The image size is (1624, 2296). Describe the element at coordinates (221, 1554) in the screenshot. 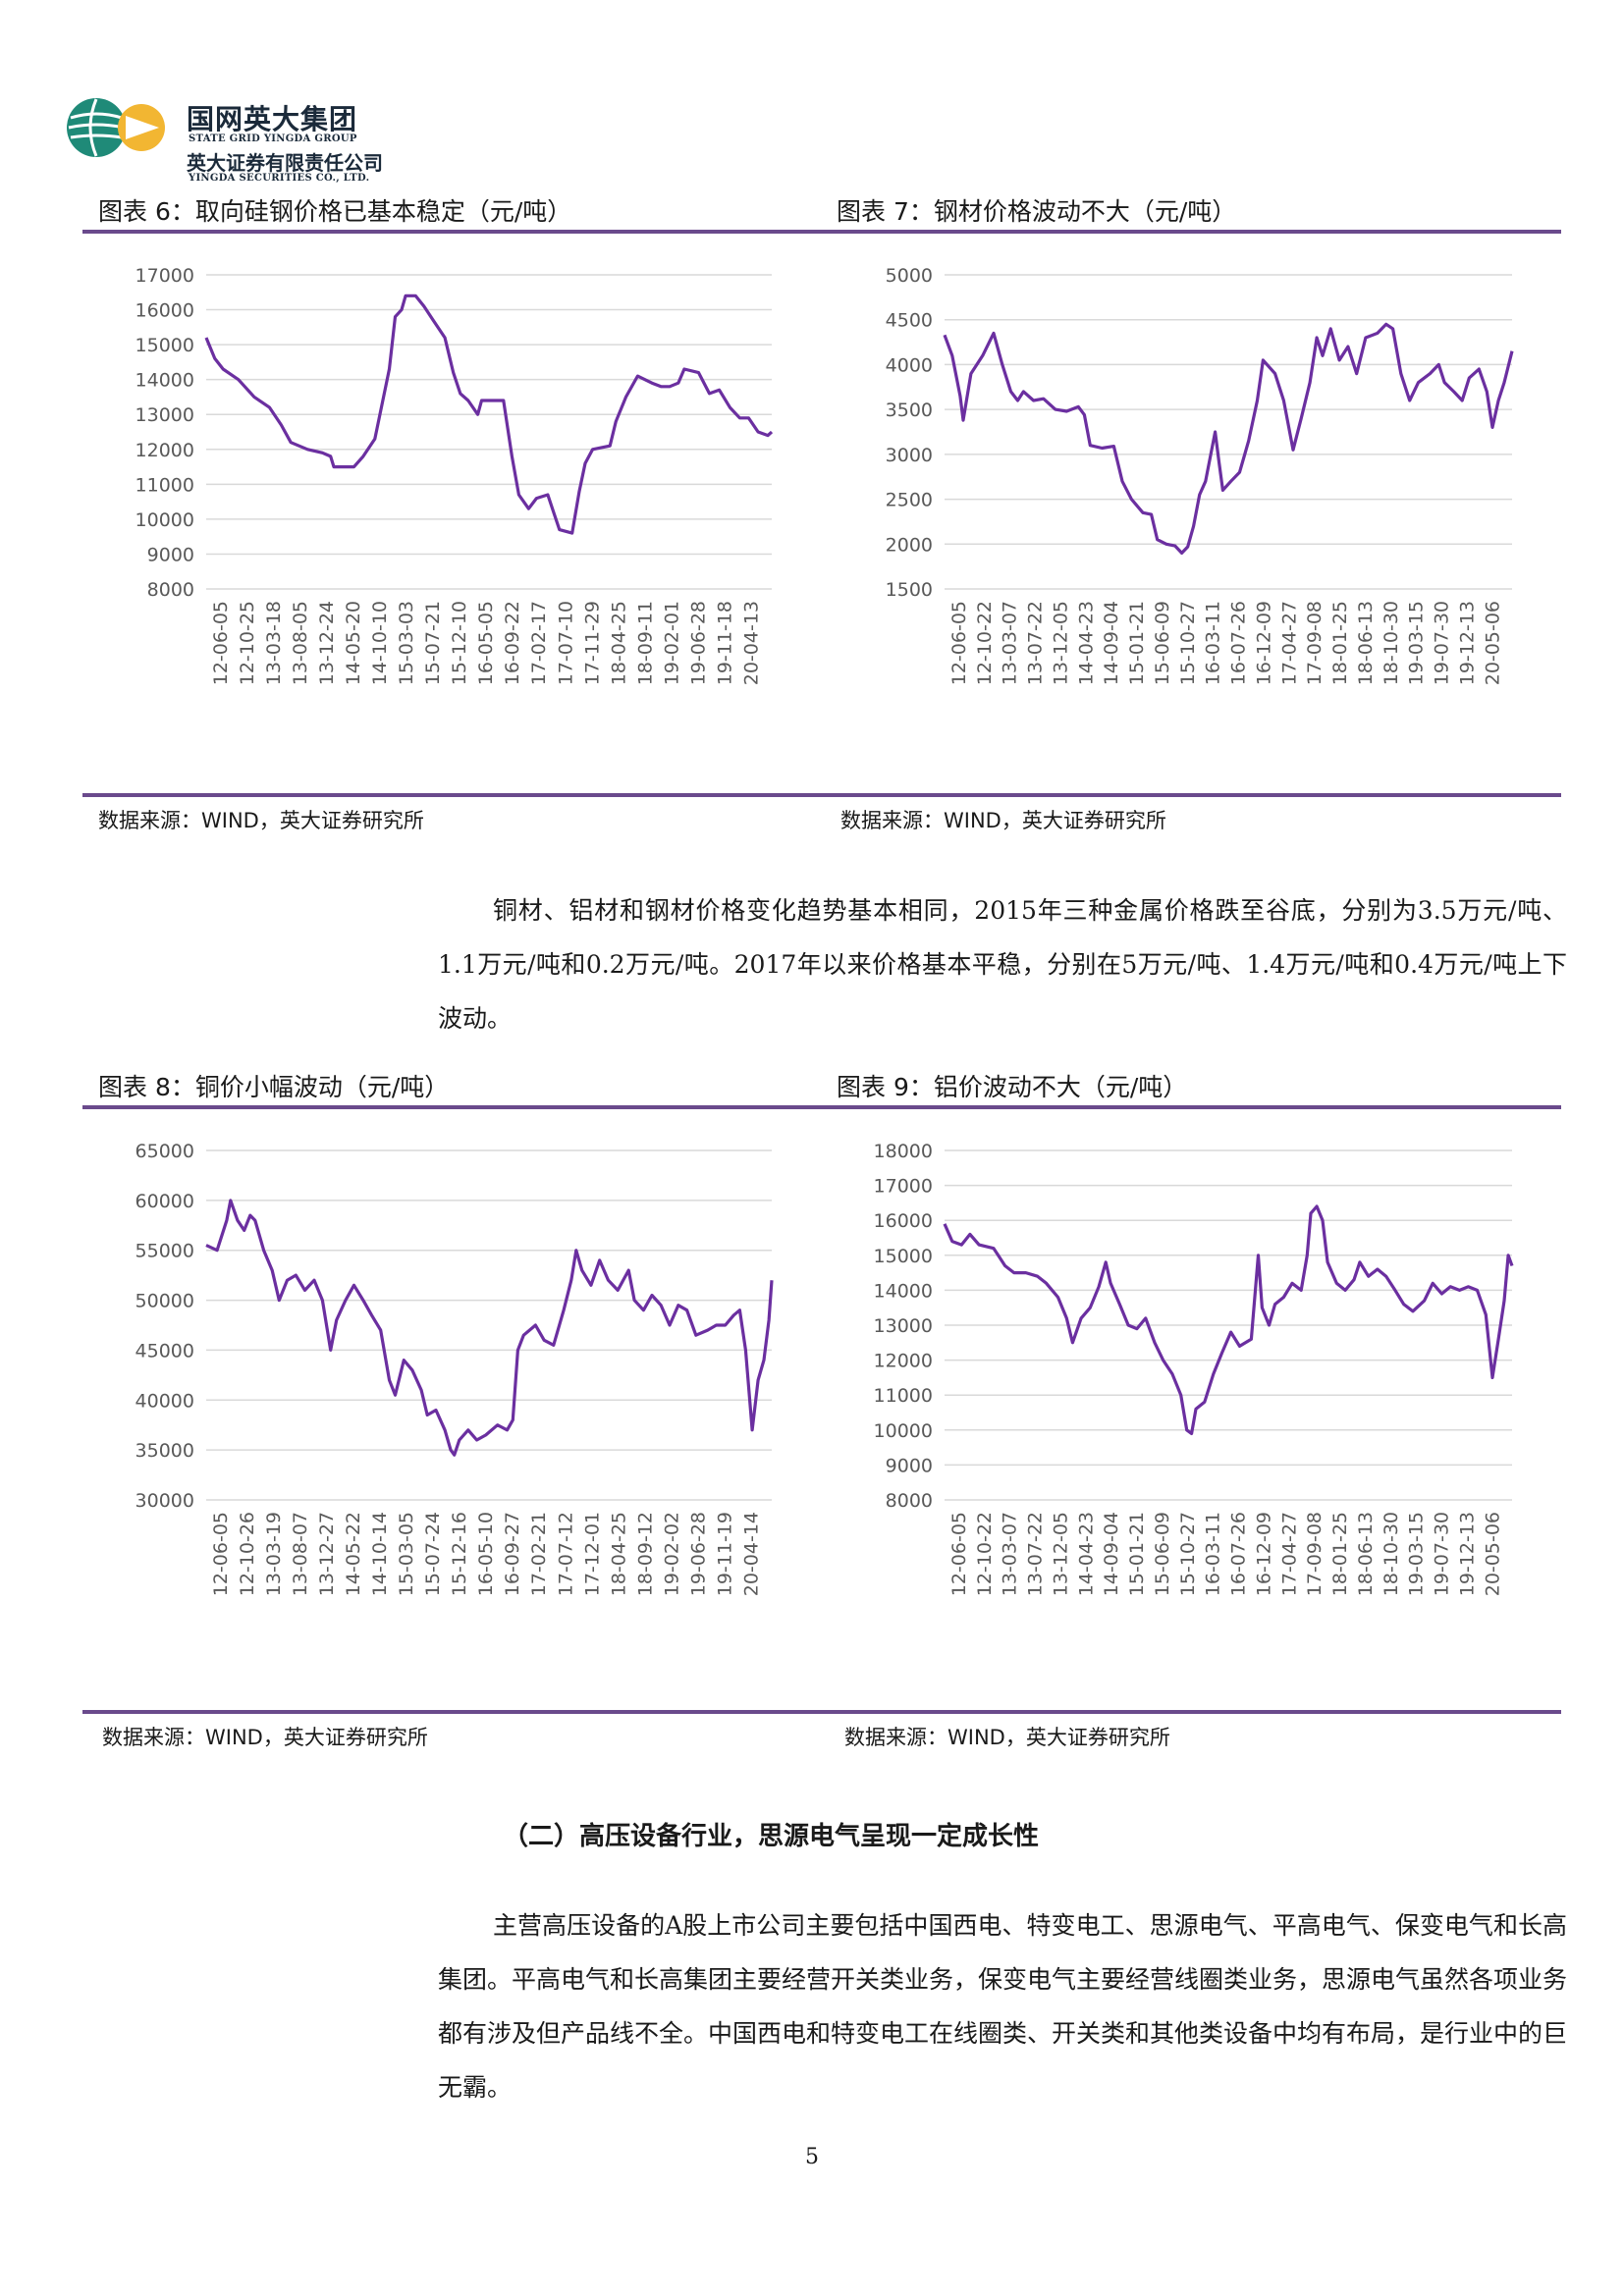

I see `x-tick-label: 12-06-05` at that location.